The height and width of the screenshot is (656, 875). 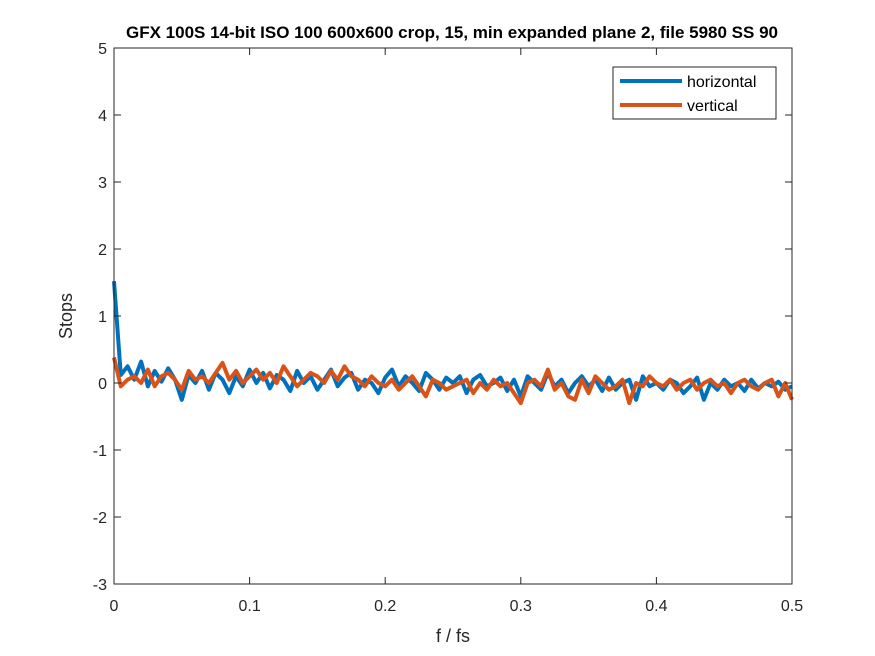 What do you see at coordinates (385, 606) in the screenshot?
I see `x-tick-label: 0.2` at bounding box center [385, 606].